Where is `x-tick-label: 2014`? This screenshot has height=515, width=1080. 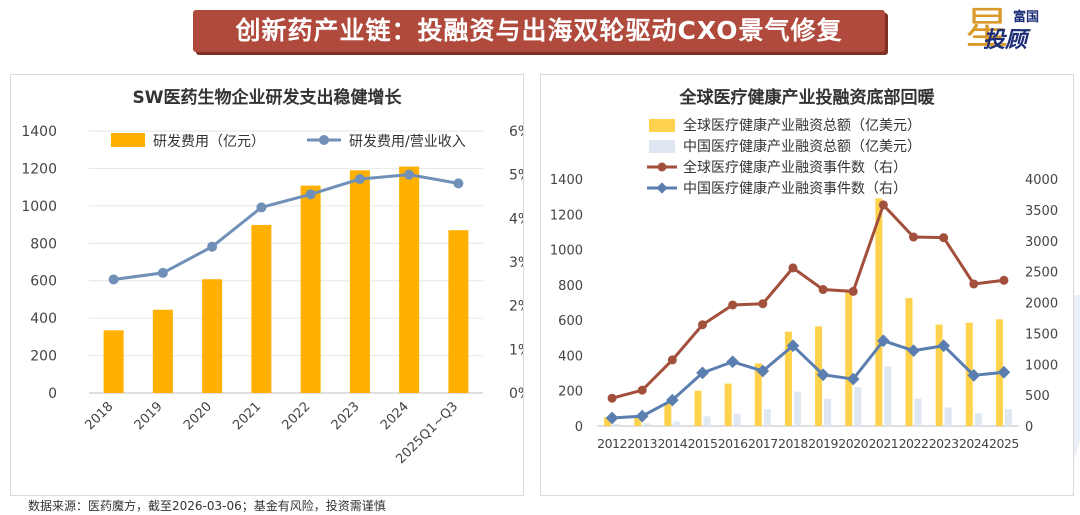
x-tick-label: 2014 is located at coordinates (672, 443).